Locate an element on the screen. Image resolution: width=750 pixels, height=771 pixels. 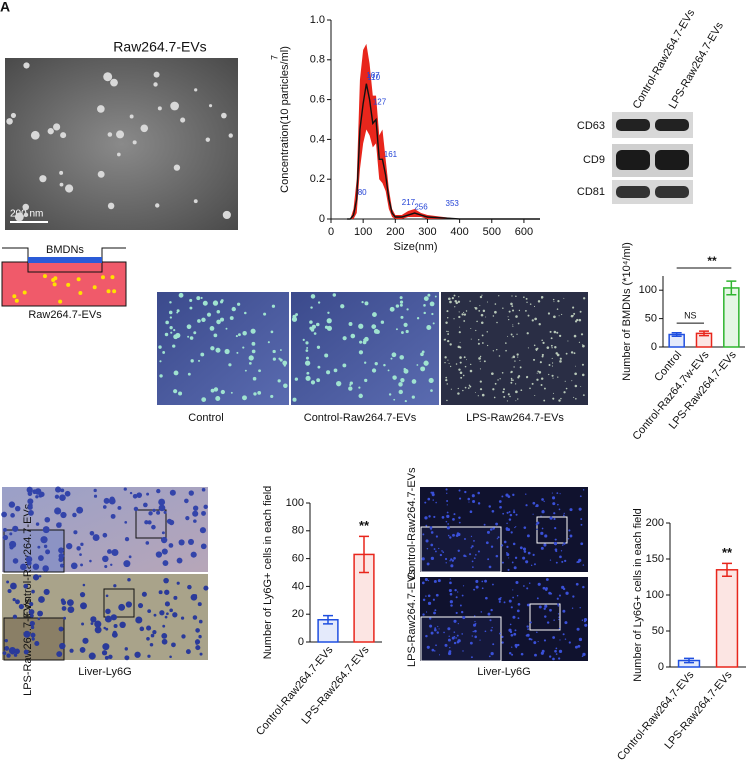
y-axis-label: Number of Ly6G+ cells in each field is located at coordinates (268, 573).